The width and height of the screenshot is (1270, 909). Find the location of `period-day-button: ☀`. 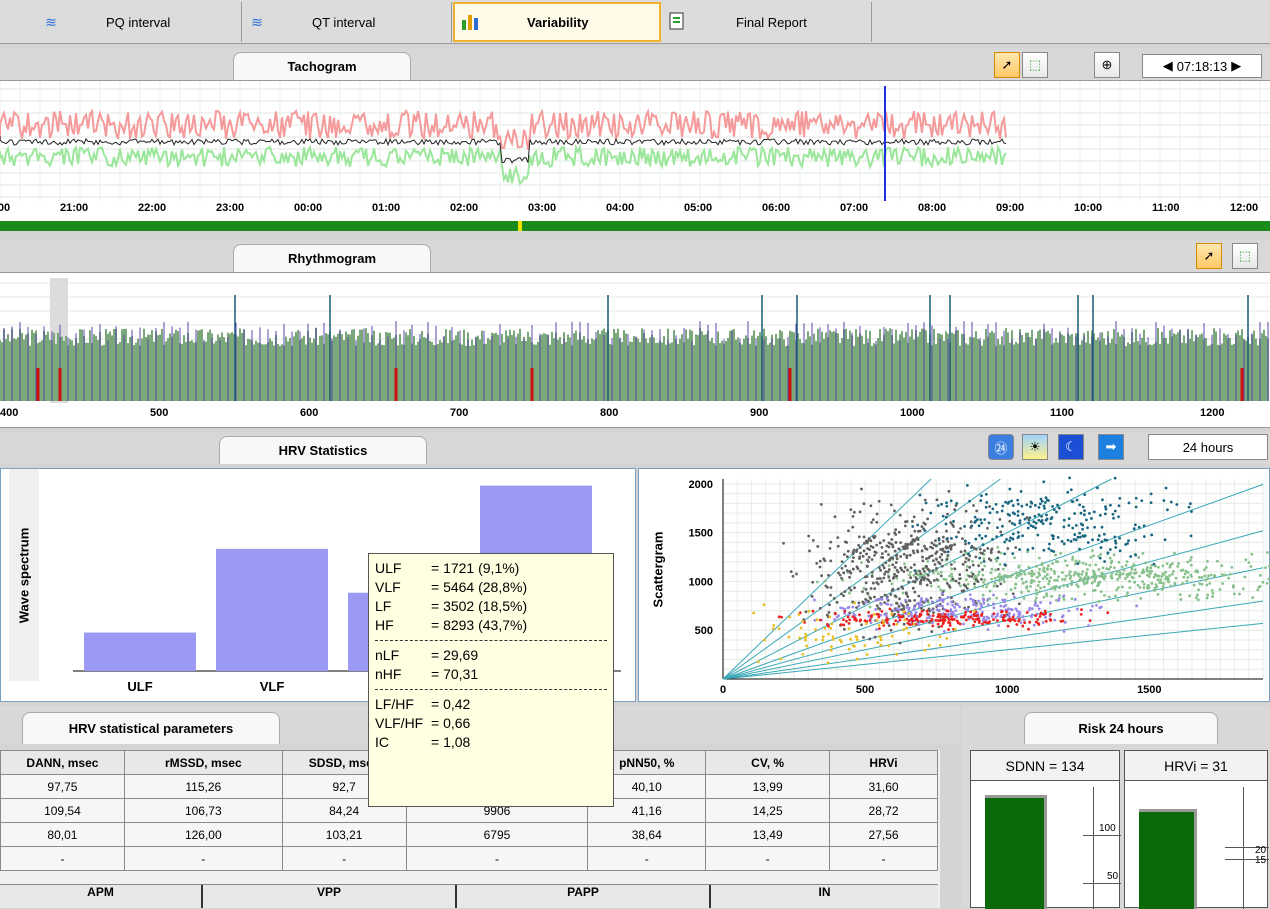

period-day-button: ☀ is located at coordinates (1035, 447).